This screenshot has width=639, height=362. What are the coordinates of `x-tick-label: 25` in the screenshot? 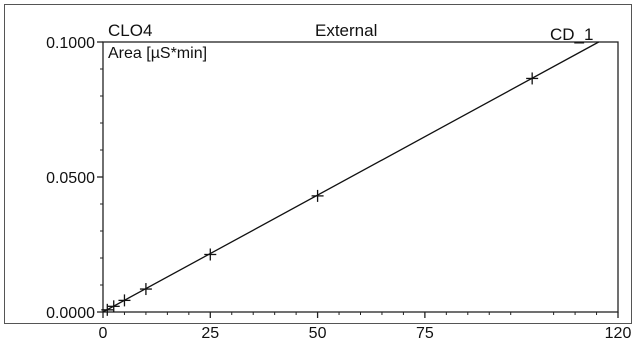 It's located at (210, 333).